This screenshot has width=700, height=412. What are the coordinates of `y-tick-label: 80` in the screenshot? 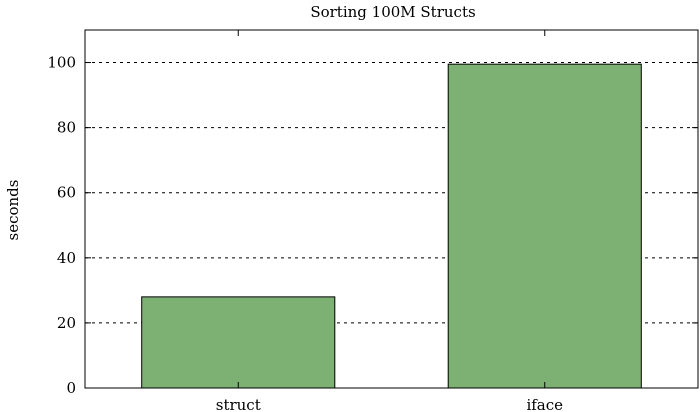 It's located at (66, 128).